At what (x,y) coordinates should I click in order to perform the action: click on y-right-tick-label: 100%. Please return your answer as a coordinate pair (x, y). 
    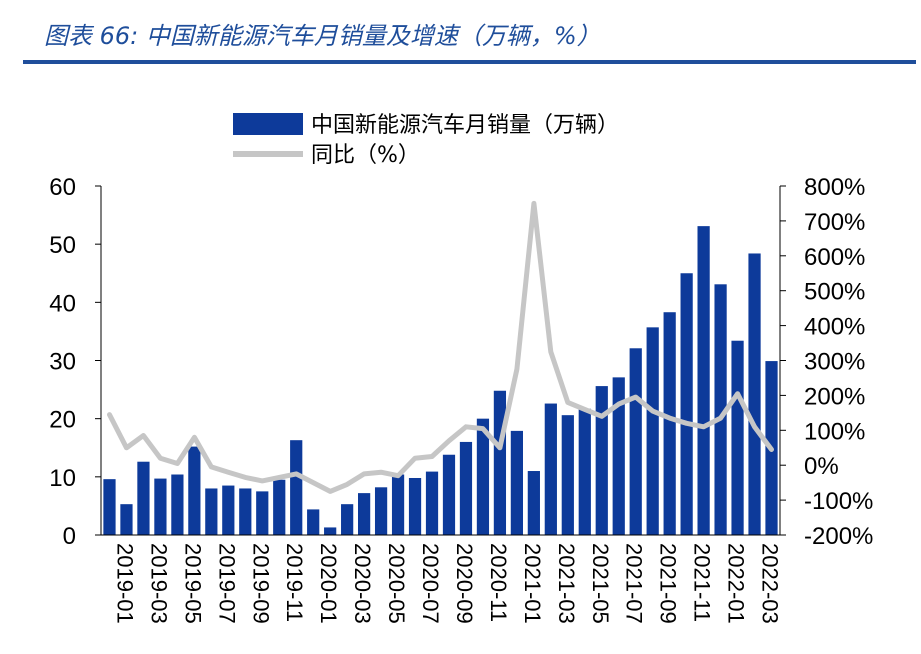
    Looking at the image, I should click on (834, 431).